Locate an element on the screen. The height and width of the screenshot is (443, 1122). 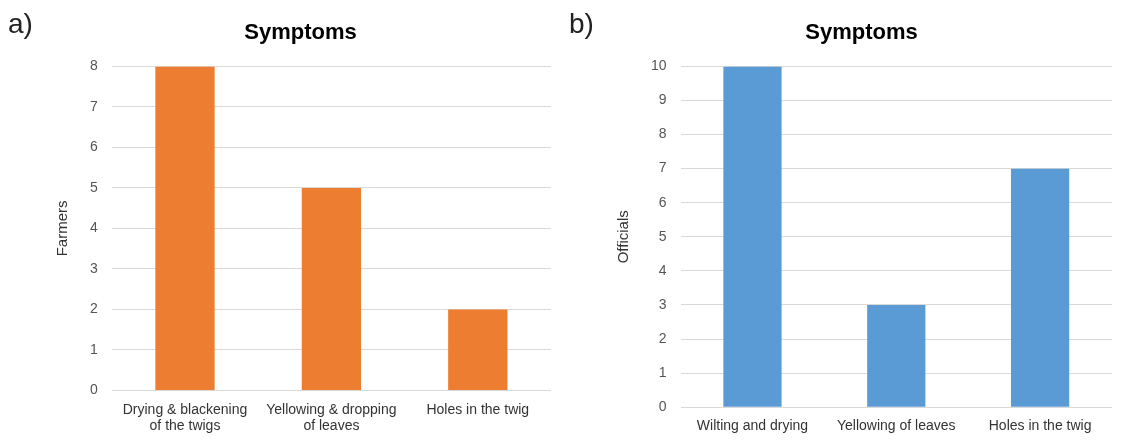
x-tick-label: Yellowing & dropping of leaves is located at coordinates (331, 417).